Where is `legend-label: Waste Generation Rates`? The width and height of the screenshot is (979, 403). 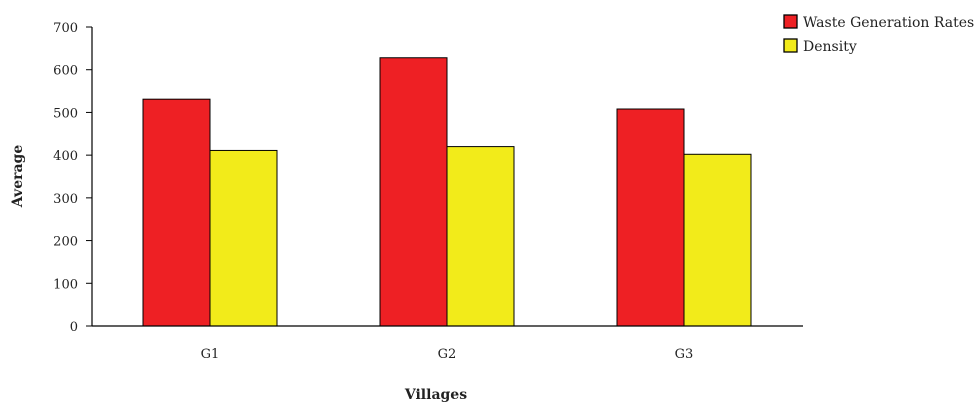
legend-label: Waste Generation Rates is located at coordinates (888, 23).